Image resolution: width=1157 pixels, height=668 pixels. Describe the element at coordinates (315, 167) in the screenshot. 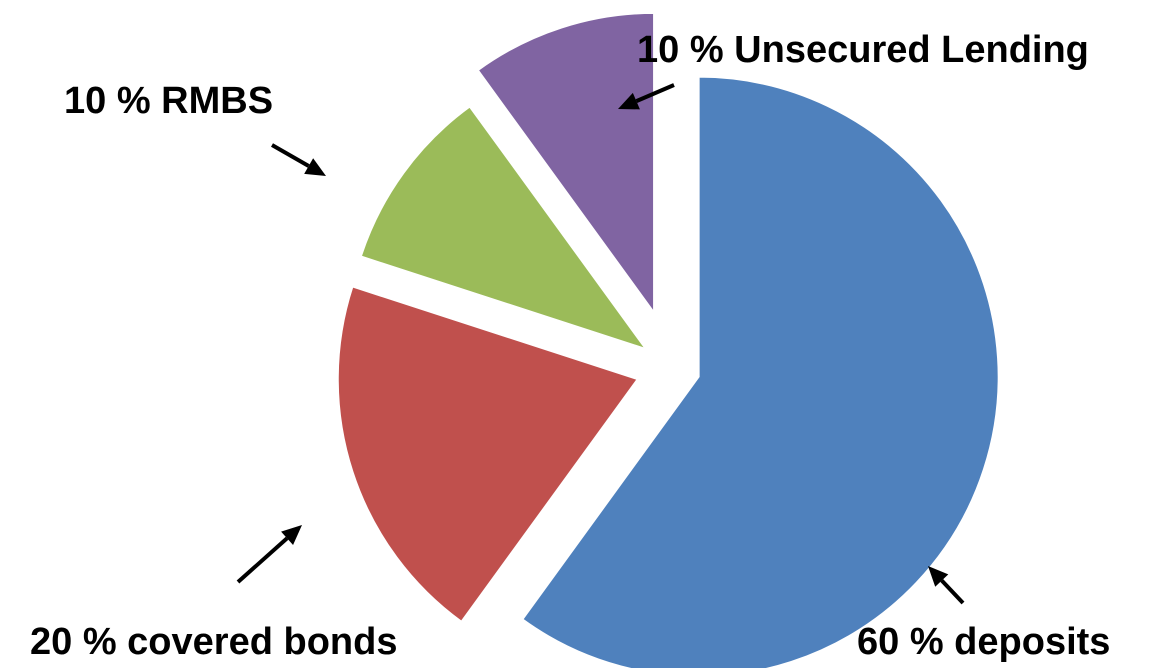

I see `arrow-rmbs-head` at that location.